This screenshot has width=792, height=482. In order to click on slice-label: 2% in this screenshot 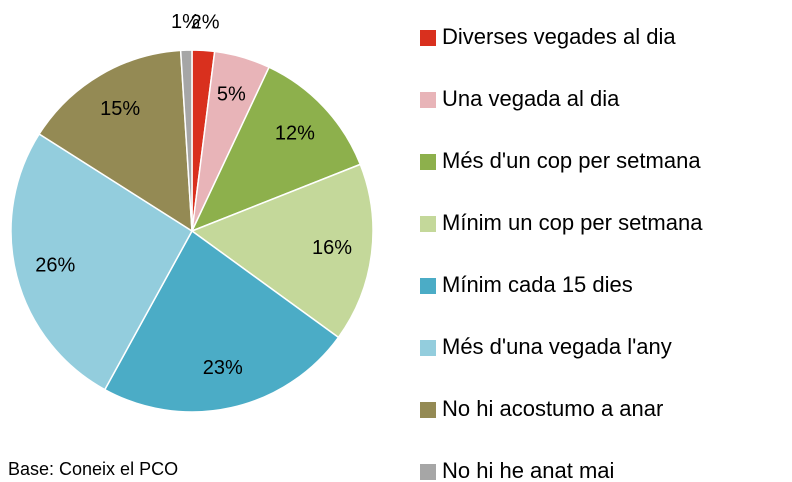, I will do `click(205, 23)`.